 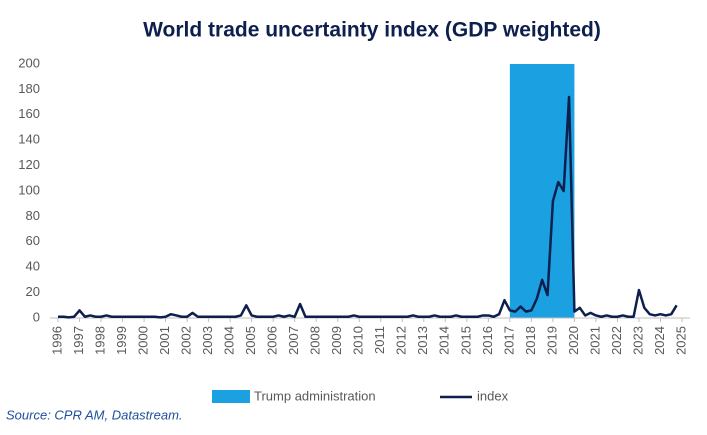 I want to click on y-tick-label: 200, so click(x=29, y=62).